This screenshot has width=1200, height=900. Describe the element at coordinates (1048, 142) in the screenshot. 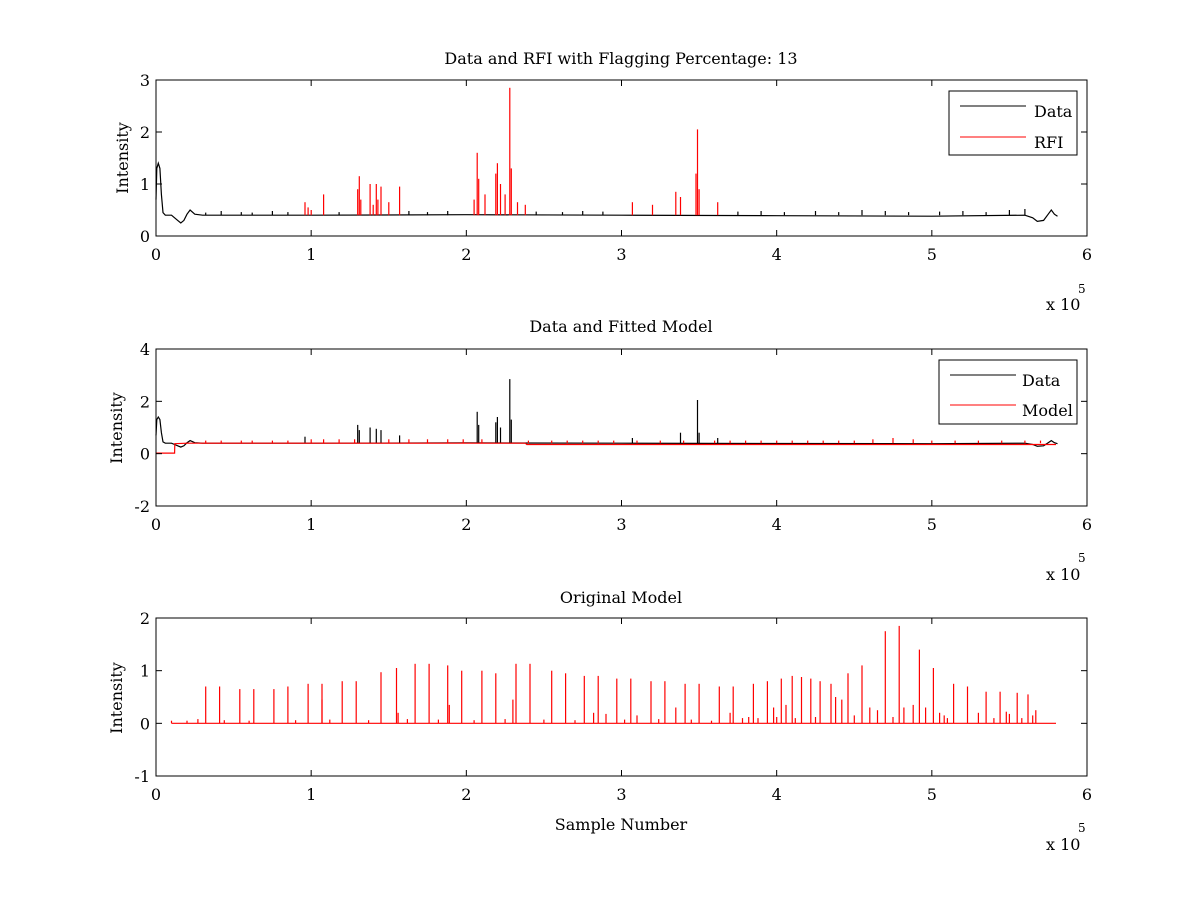

I see `legend-label-rfi: RFI` at that location.